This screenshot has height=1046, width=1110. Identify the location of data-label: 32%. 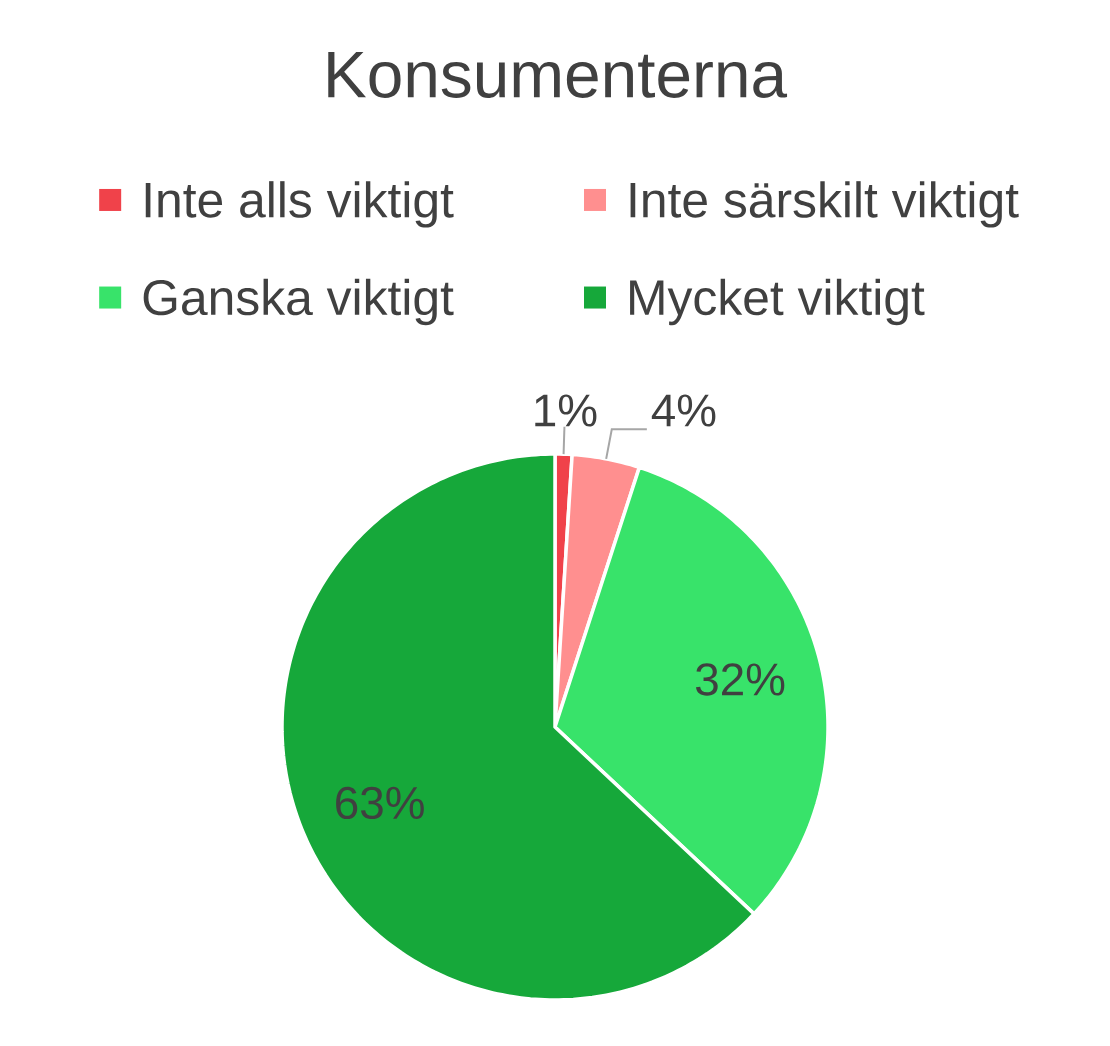
(740, 679).